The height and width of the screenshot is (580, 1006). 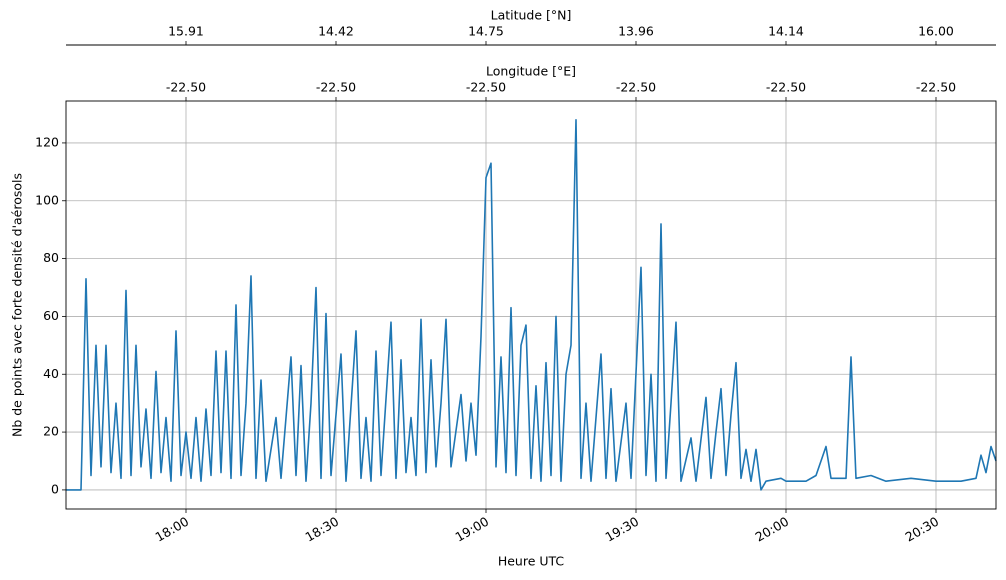 What do you see at coordinates (51, 257) in the screenshot?
I see `y-tick-label: 80` at bounding box center [51, 257].